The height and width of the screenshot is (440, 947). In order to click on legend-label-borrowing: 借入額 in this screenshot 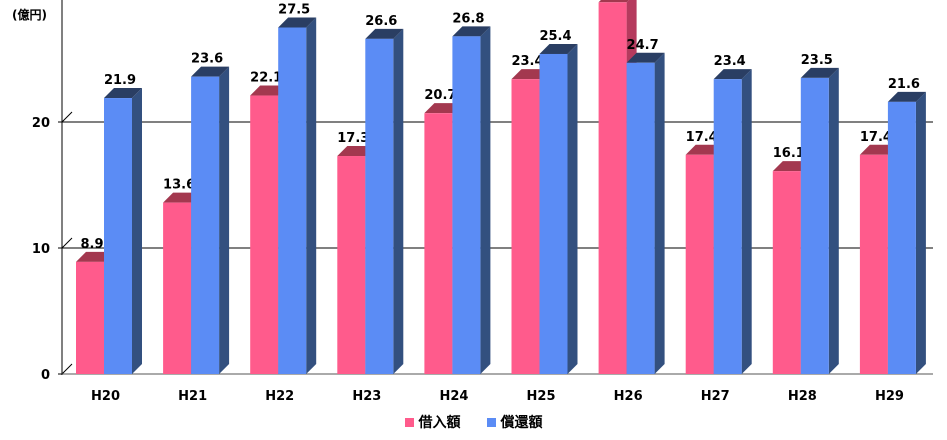, I will do `click(439, 423)`.